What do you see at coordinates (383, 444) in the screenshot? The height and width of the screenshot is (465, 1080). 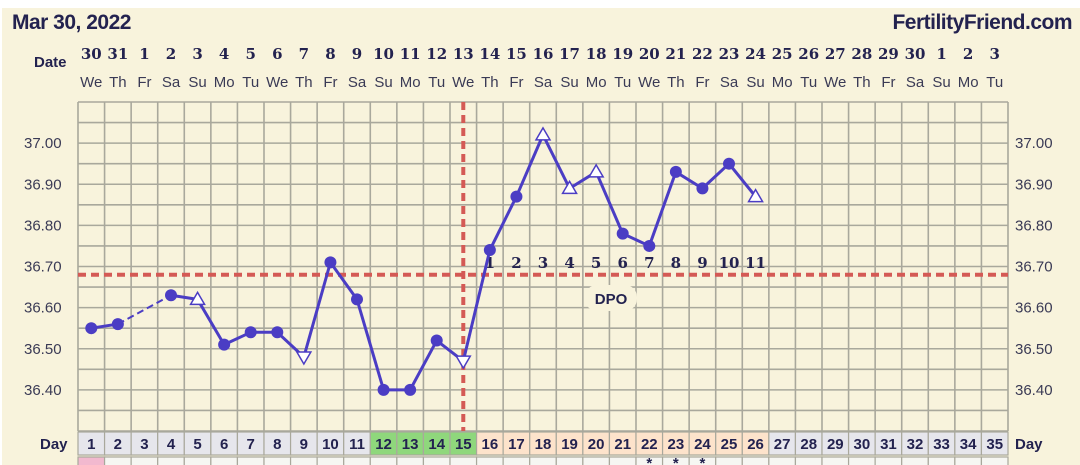 I see `day-number: 12` at bounding box center [383, 444].